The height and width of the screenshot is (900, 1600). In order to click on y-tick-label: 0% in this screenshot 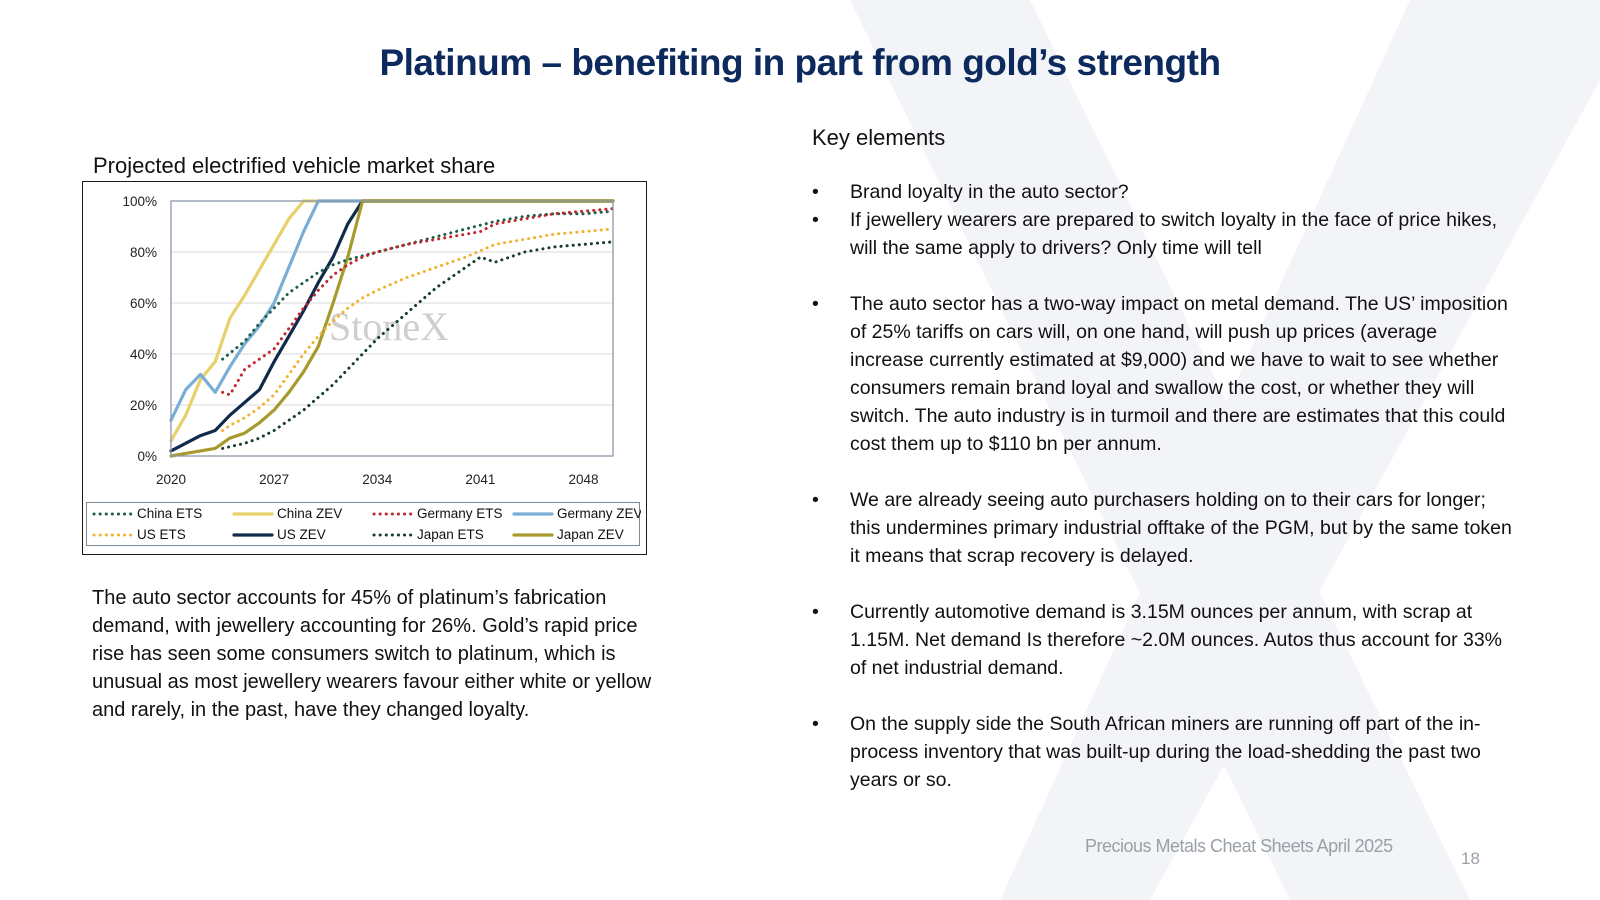, I will do `click(147, 456)`.